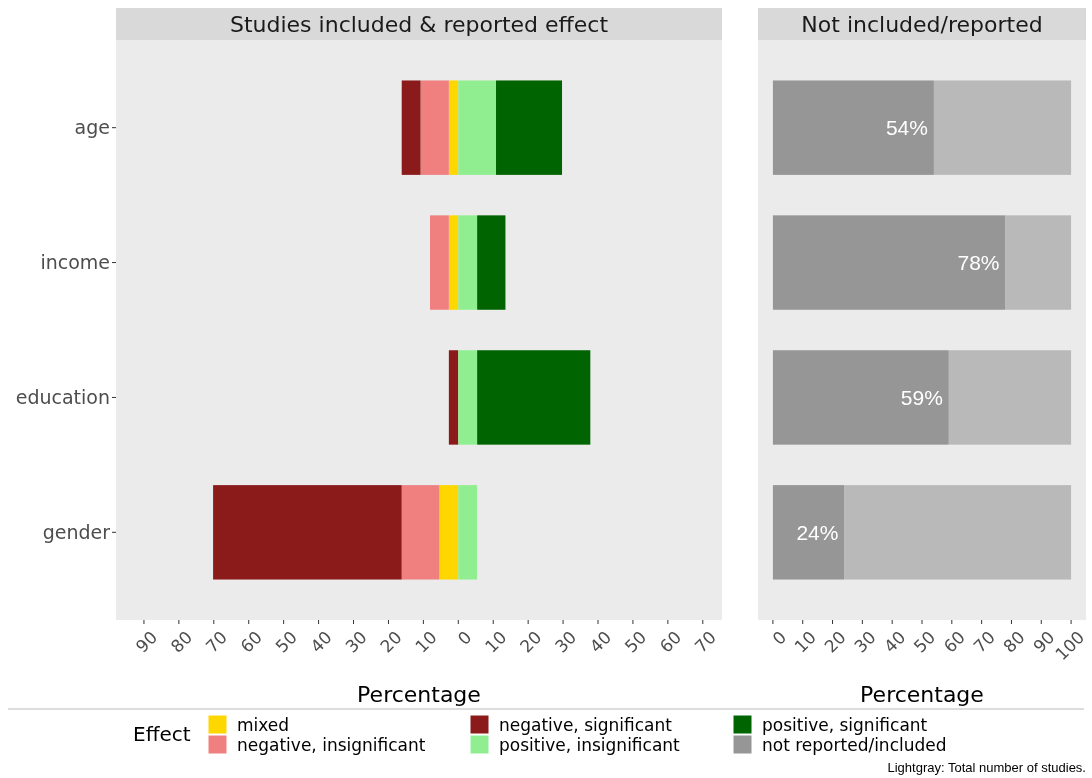 This screenshot has width=1092, height=778. What do you see at coordinates (845, 724) in the screenshot?
I see `legend-label: positive, significant` at bounding box center [845, 724].